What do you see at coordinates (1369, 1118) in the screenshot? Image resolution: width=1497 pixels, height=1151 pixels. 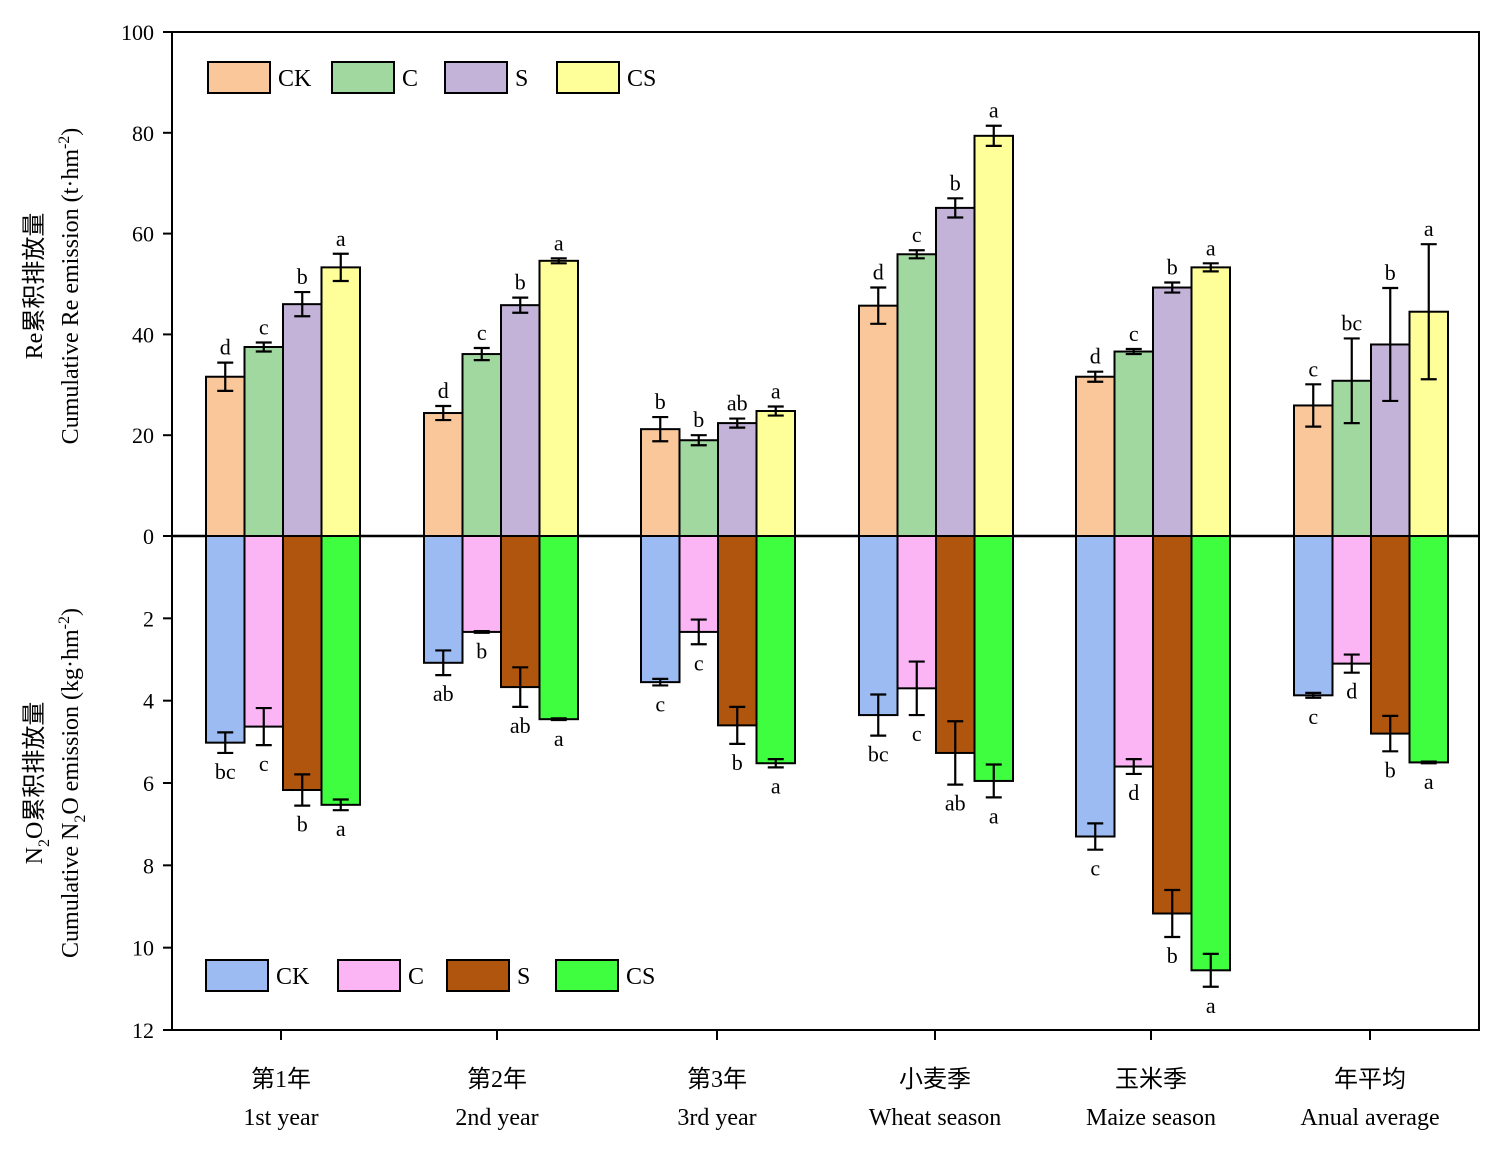 I see `x-category-label-en: Anual average` at bounding box center [1369, 1118].